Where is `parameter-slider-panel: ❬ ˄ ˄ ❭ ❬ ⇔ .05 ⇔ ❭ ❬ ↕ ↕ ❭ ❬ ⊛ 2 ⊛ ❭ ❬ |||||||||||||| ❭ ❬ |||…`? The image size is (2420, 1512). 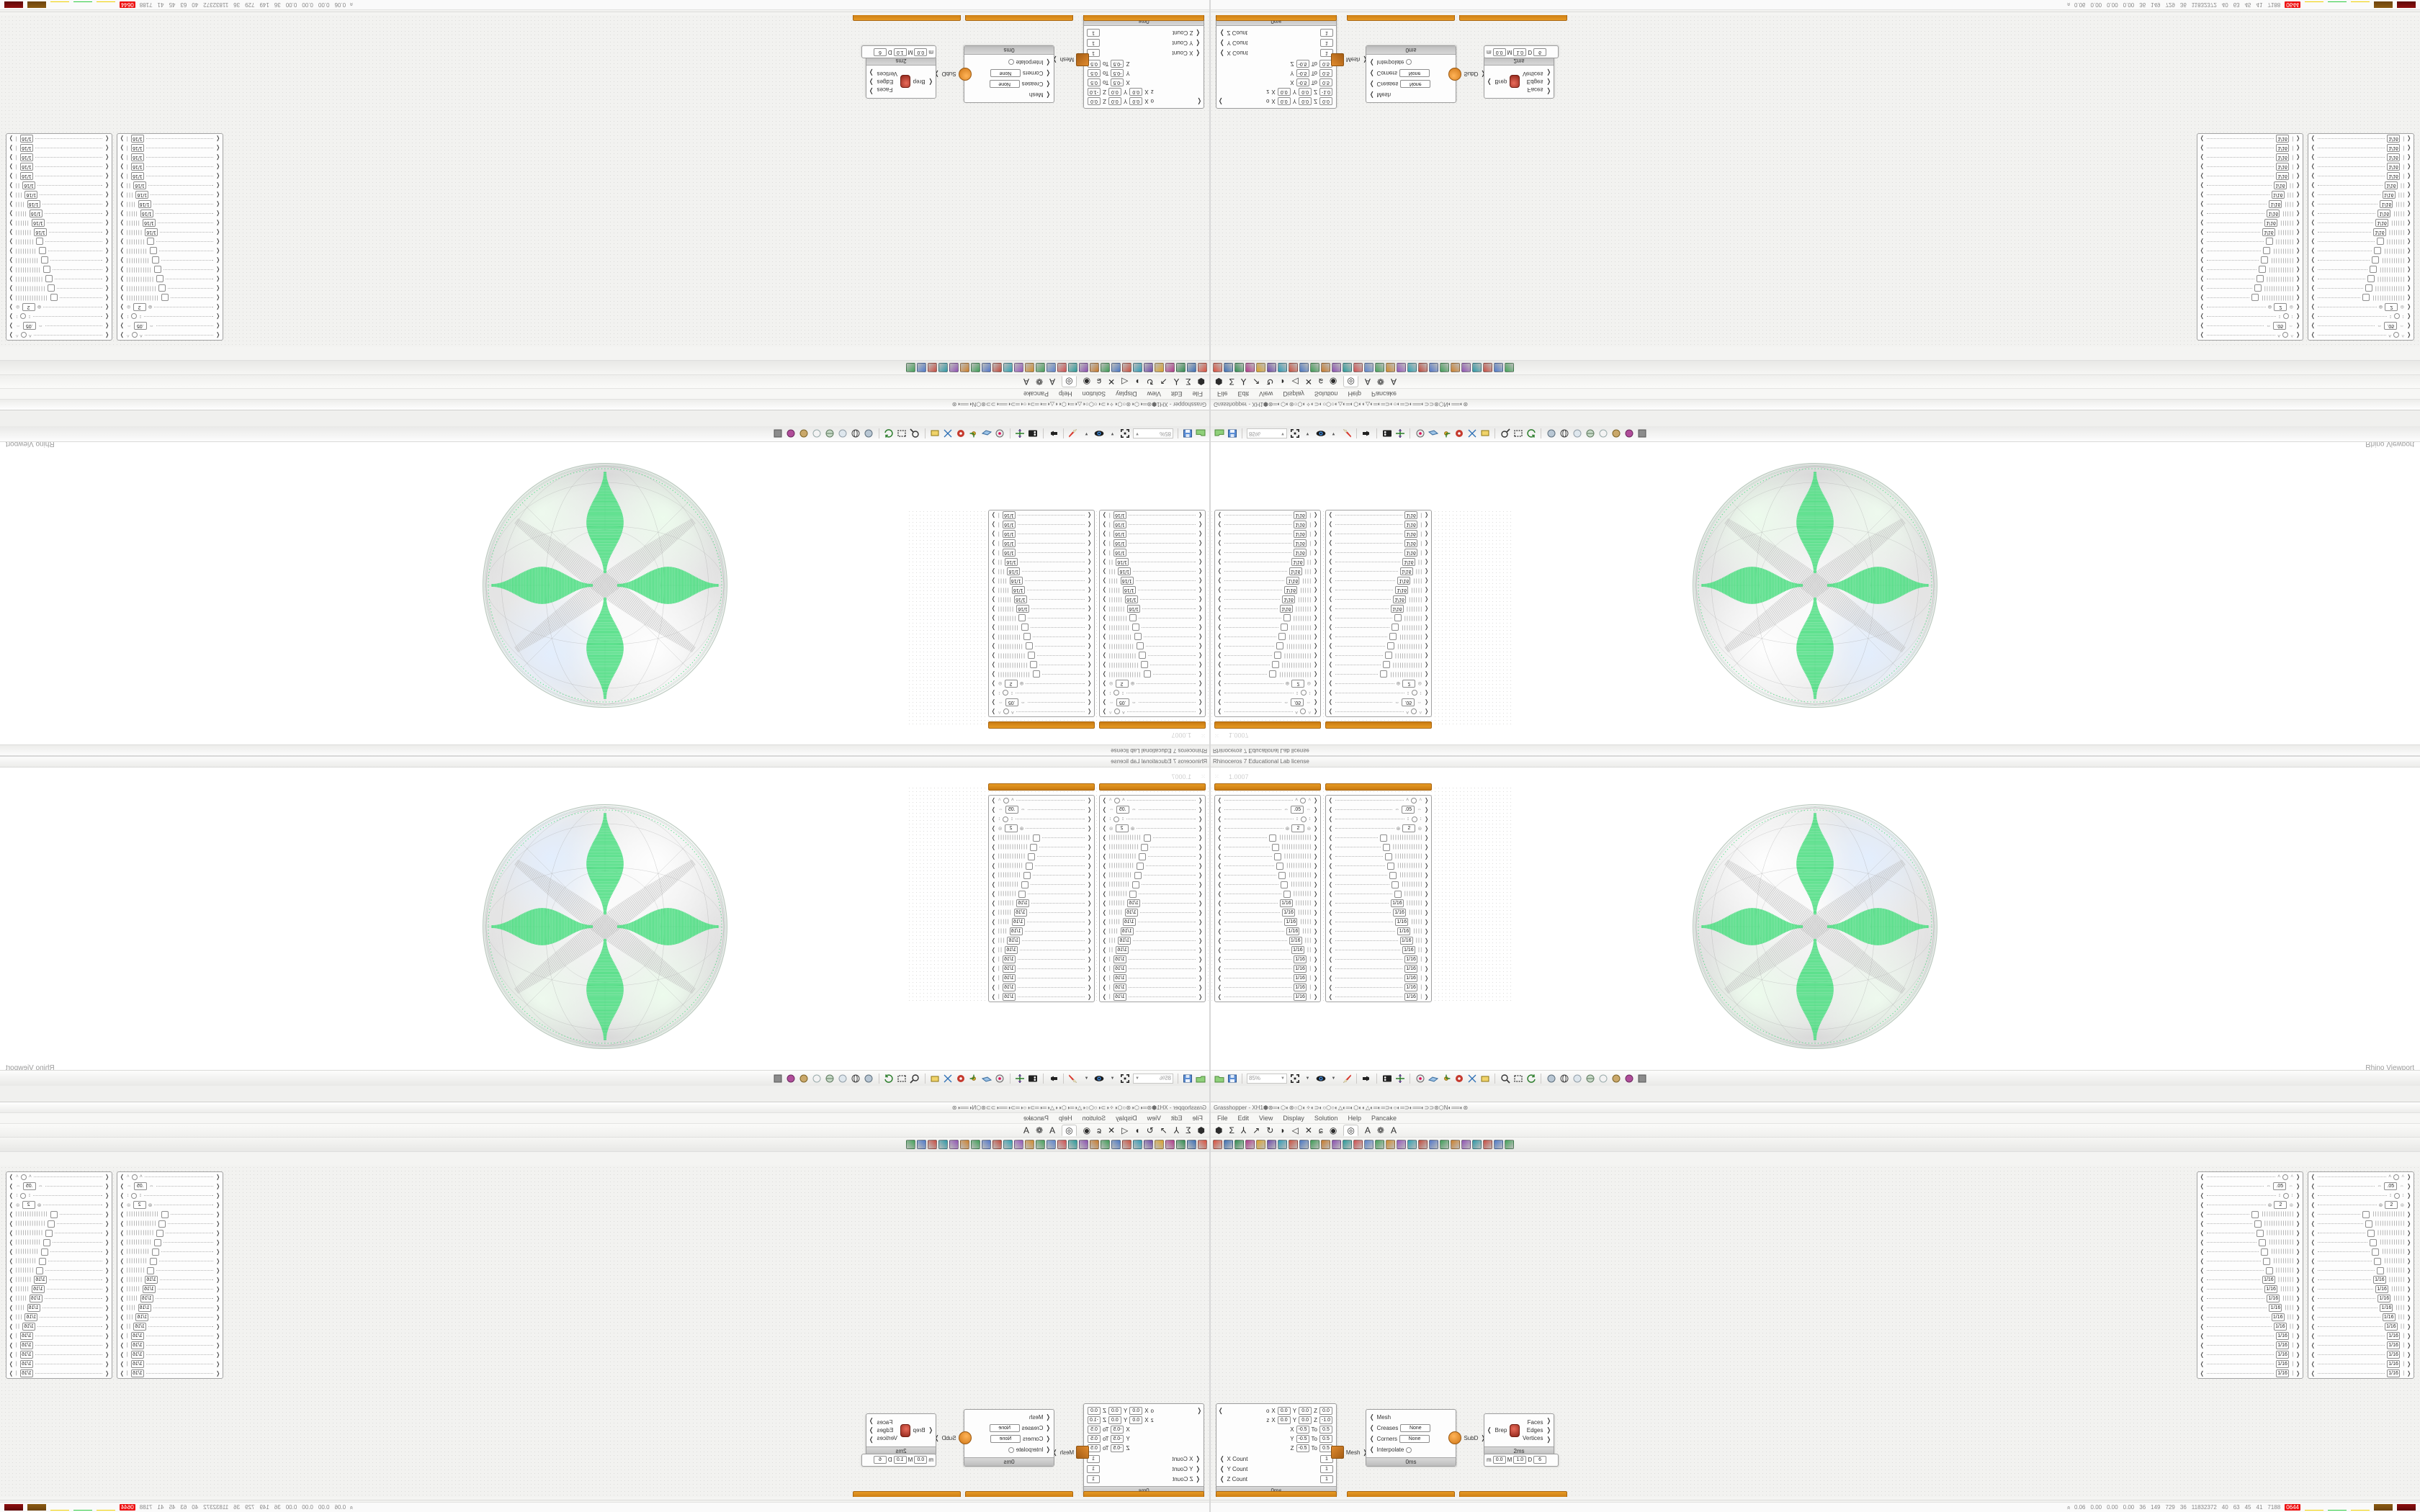 parameter-slider-panel: ❬ ˄ ˄ ❭ ❬ ⇔ .05 ⇔ ❭ ❬ ↕ ↕ ❭ ❬ ⊛ 2 ⊛ ❭ ❬ |||||||||||||| ❭ ❬ |||… is located at coordinates (1152, 613).